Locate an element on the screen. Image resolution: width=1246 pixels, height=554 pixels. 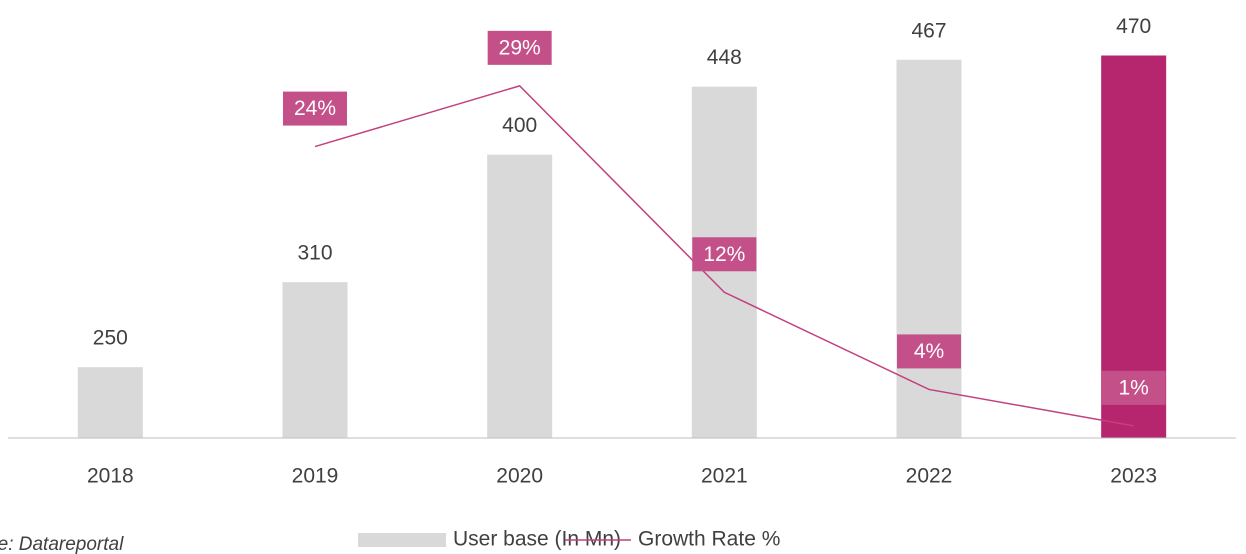
growth-label: 12% is located at coordinates (724, 254).